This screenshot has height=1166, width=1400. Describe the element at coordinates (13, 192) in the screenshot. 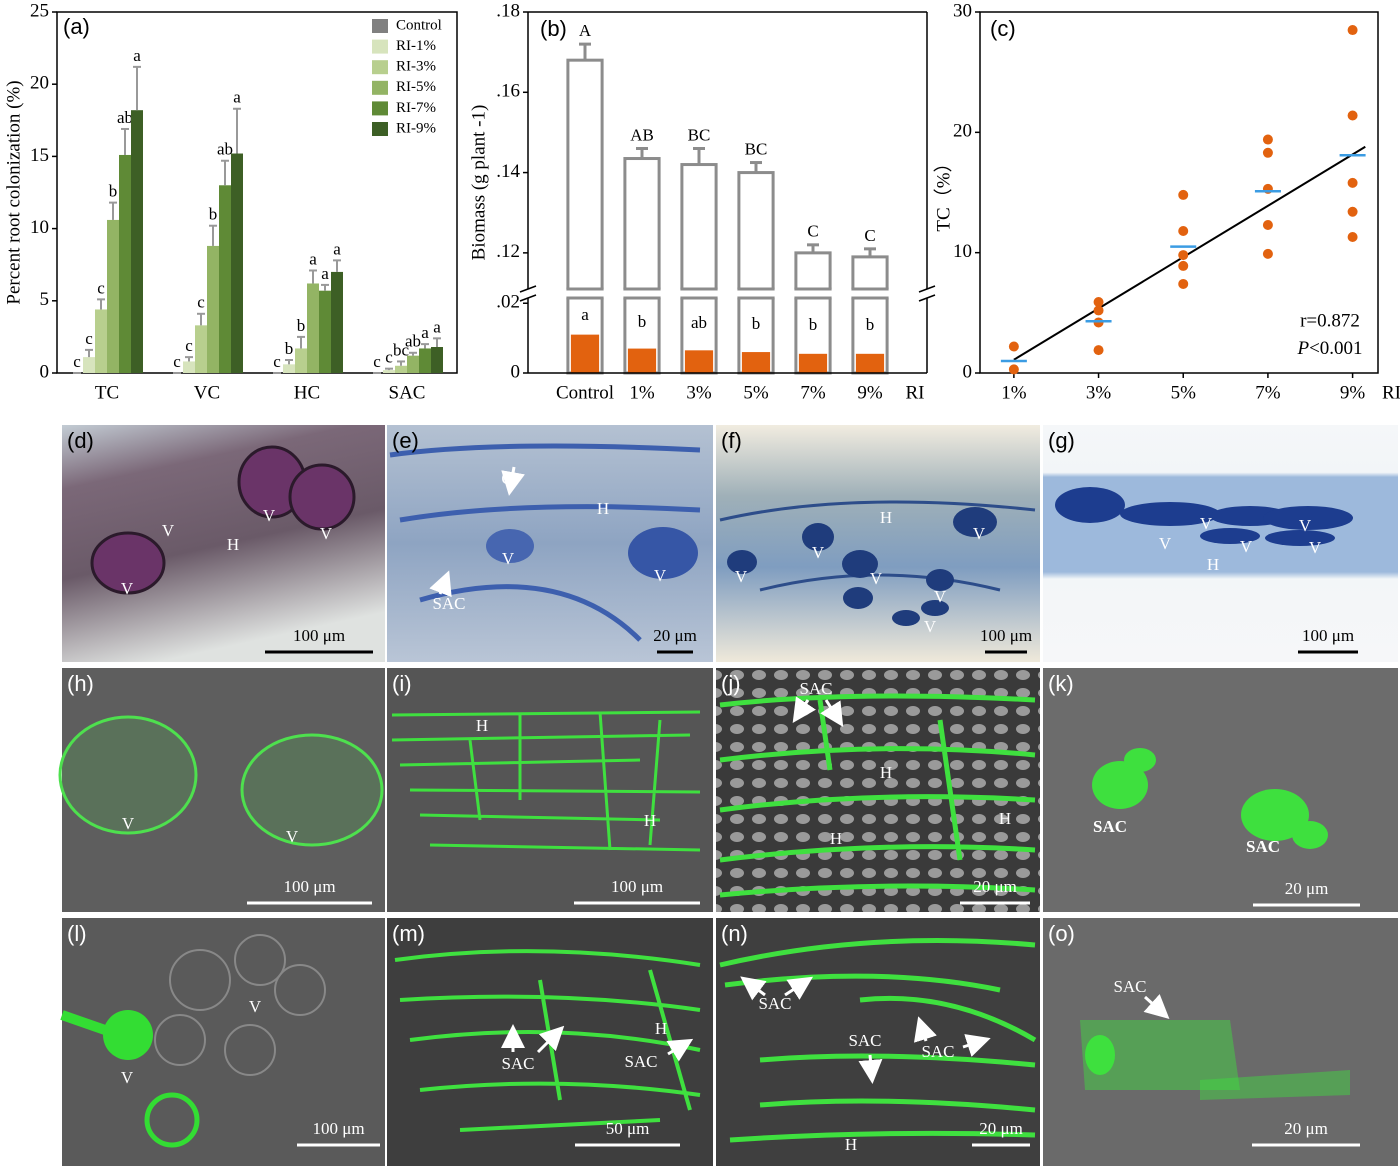

I see `y-axis-label: Percent root colonization (%)` at that location.